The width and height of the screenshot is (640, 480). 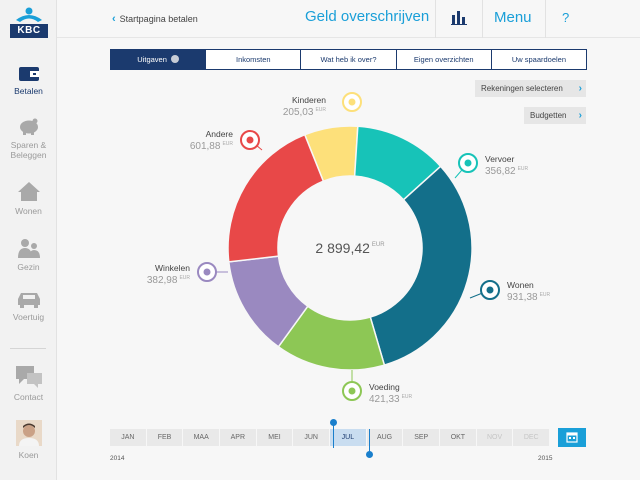 I want to click on sidebar-item-profile: Koen, so click(x=28, y=440).